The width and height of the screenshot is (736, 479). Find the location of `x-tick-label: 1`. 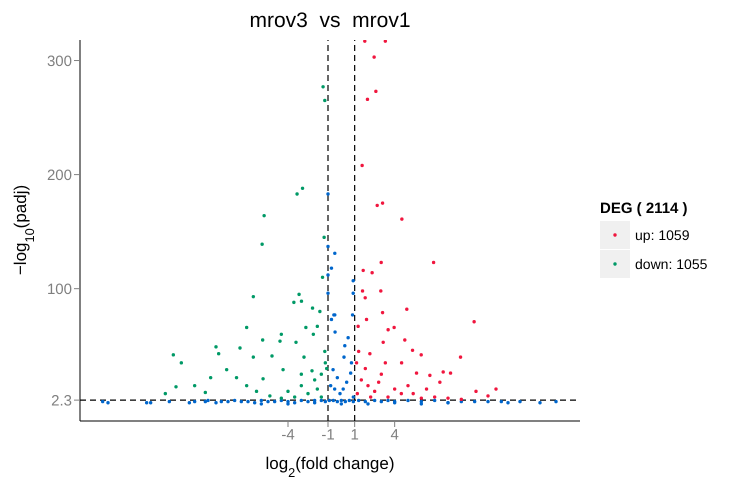

x-tick-label: 1 is located at coordinates (354, 435).